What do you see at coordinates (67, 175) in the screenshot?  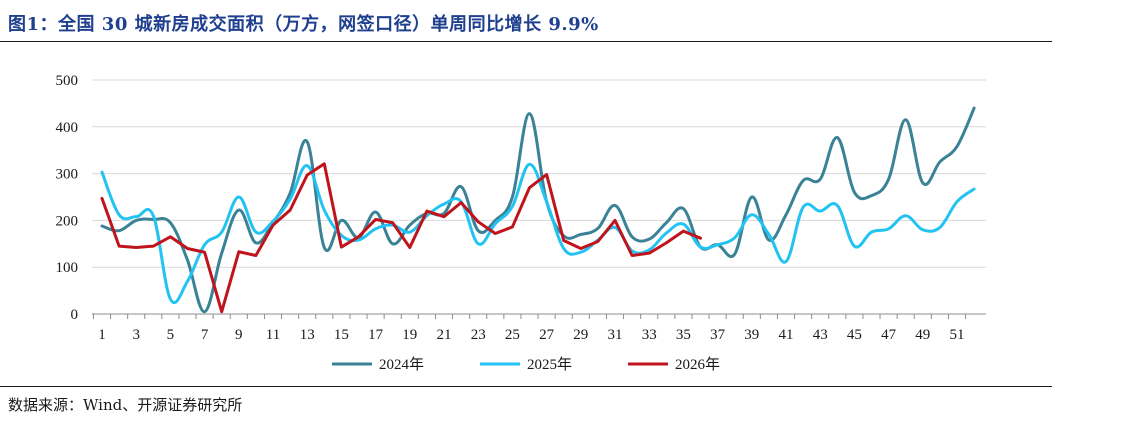 I see `y-tick-label: 300` at bounding box center [67, 175].